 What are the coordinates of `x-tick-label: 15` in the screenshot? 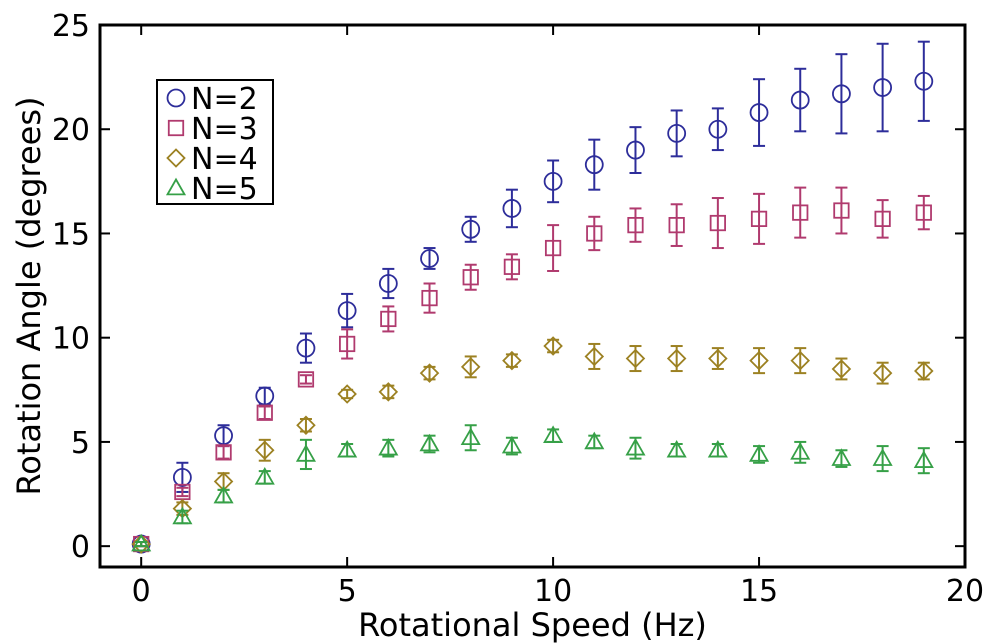 It's located at (759, 591).